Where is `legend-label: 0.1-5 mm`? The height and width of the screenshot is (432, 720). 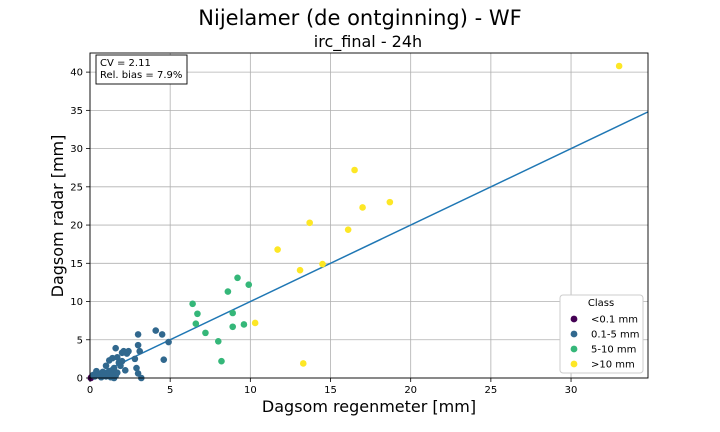
legend-label: 0.1-5 mm is located at coordinates (615, 335).